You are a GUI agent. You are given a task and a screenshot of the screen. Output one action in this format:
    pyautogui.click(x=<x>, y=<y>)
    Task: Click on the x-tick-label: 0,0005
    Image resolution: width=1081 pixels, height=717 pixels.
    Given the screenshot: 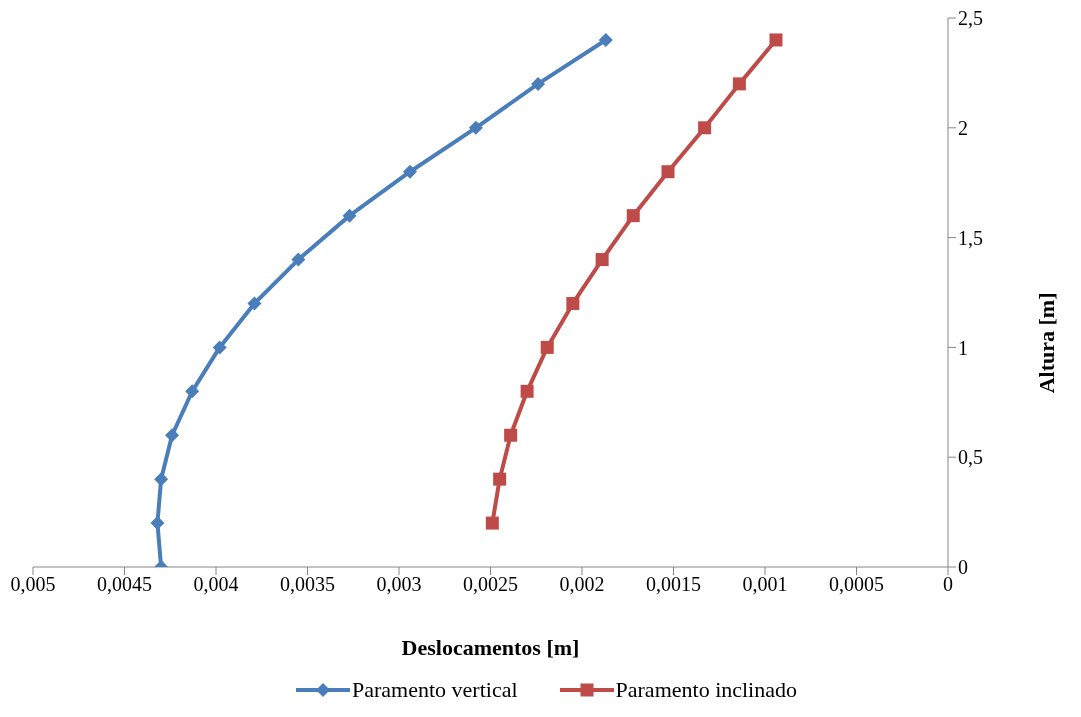 What is the action you would take?
    pyautogui.click(x=856, y=584)
    